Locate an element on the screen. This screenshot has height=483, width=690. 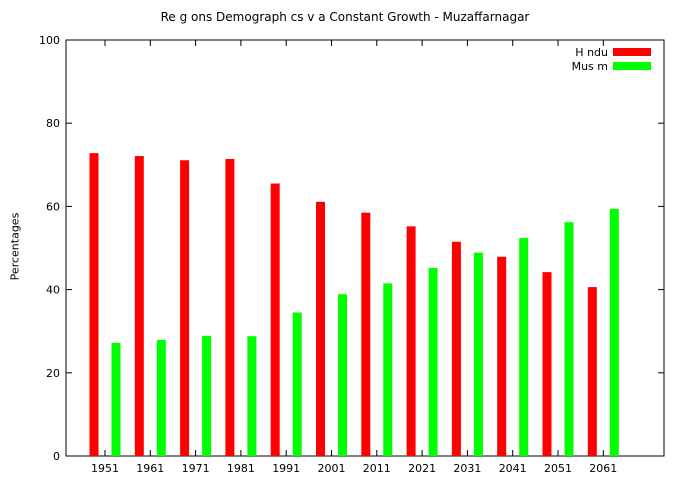
x-tick-label: 2011 is located at coordinates (377, 468).